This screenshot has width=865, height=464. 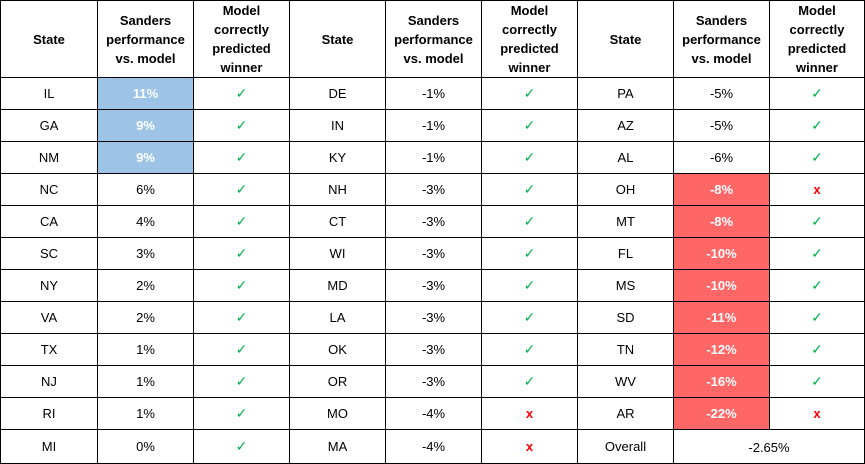 I want to click on table-row: CA 4% ✓ CT -3% ✓ MT -8% ✓, so click(x=432, y=221).